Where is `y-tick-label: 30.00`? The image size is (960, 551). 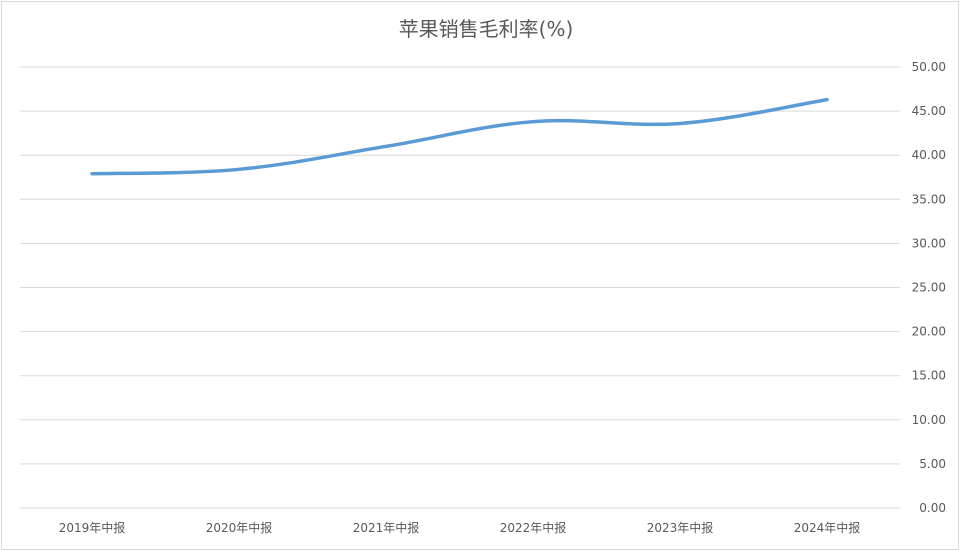
y-tick-label: 30.00 is located at coordinates (929, 243).